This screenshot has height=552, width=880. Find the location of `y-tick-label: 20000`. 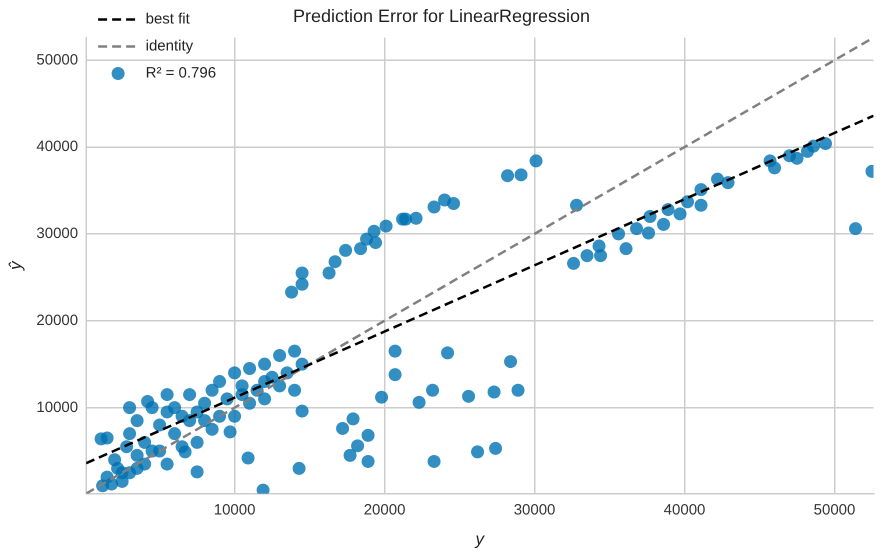

y-tick-label: 20000 is located at coordinates (57, 320).